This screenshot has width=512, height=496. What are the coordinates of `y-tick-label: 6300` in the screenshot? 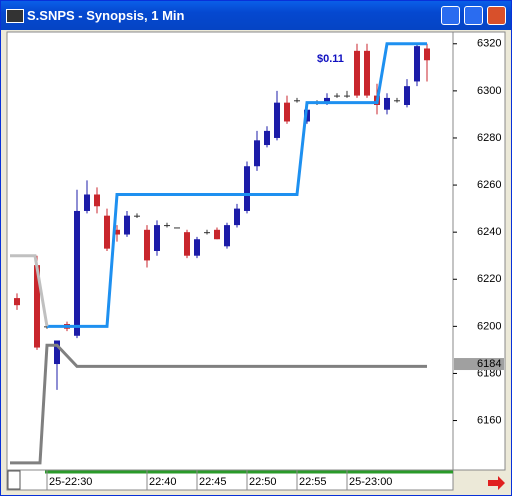 It's located at (489, 91).